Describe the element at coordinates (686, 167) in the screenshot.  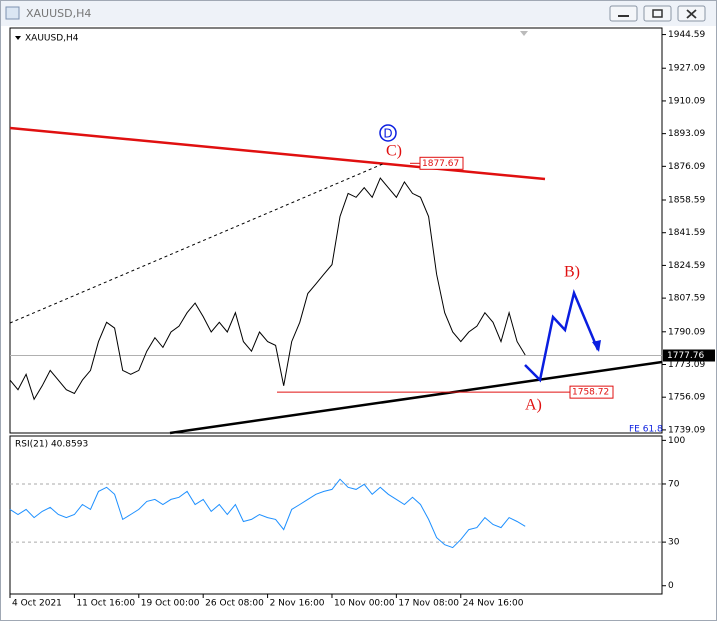
I see `y-tick-label: 1876.09` at that location.